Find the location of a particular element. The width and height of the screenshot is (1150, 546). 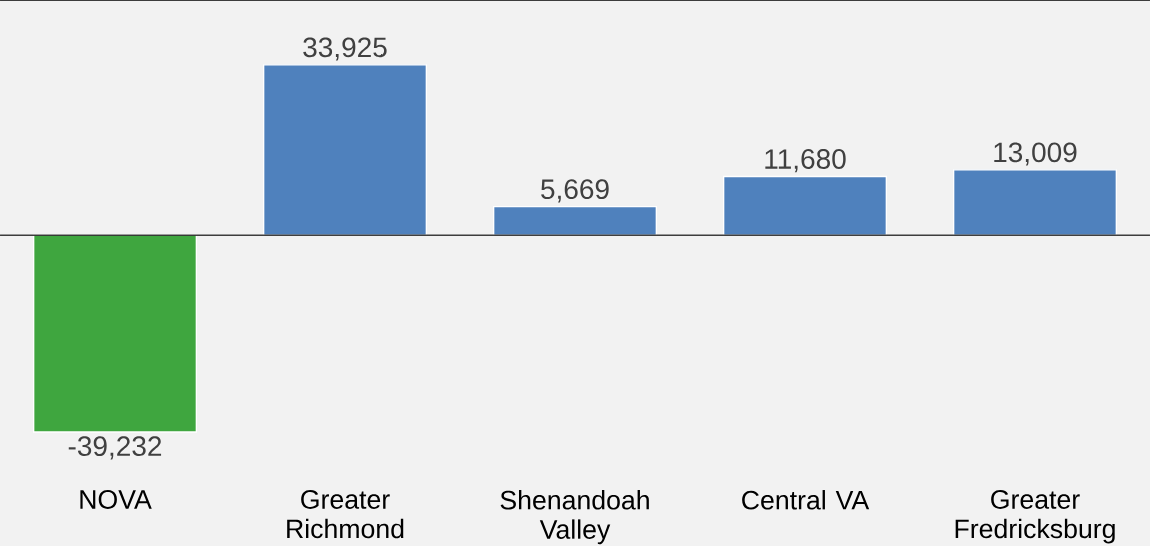

data-label: 33,925 is located at coordinates (345, 49).